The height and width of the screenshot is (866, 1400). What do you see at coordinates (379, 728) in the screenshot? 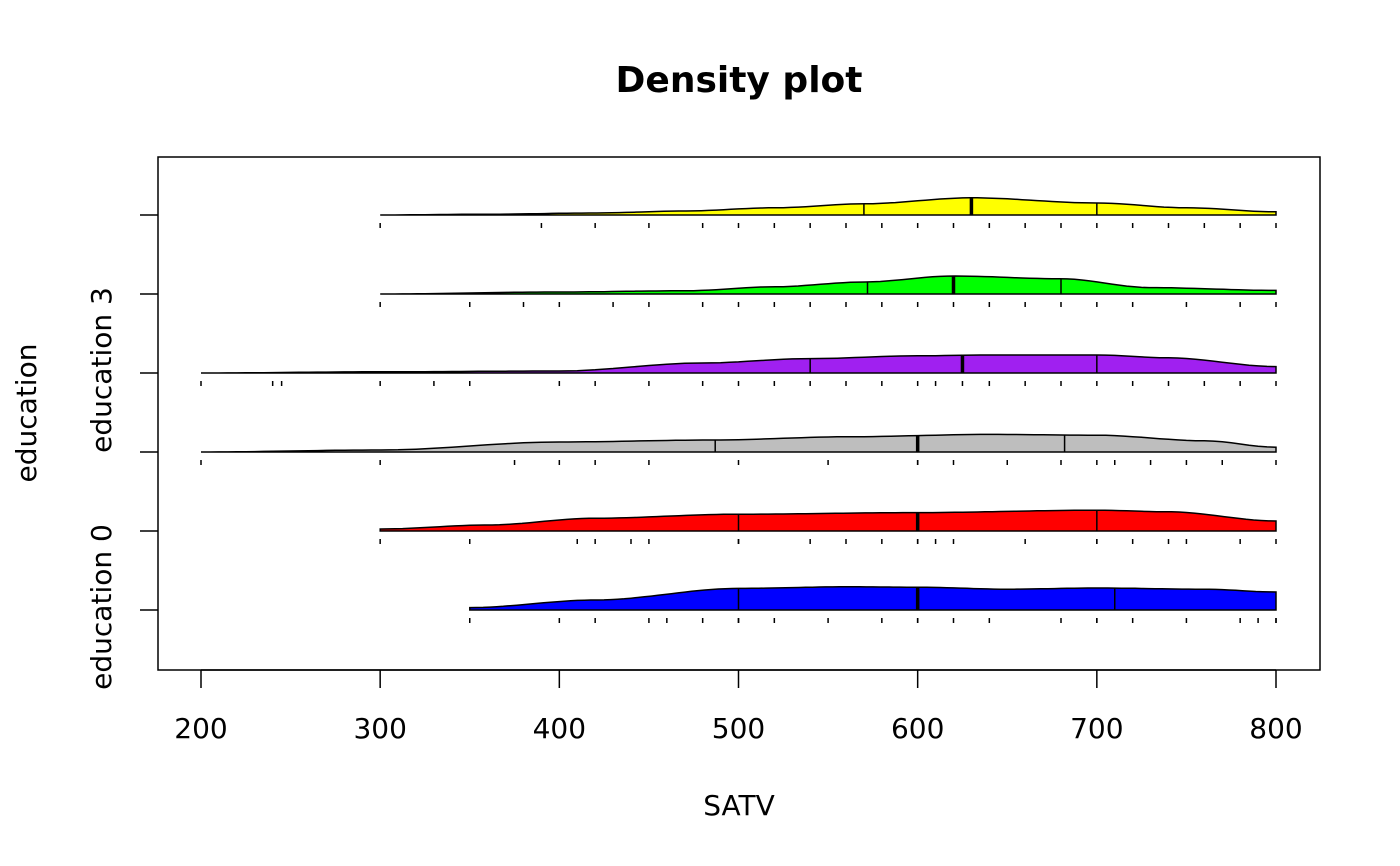
I see `x-tick-label: 300` at bounding box center [379, 728].